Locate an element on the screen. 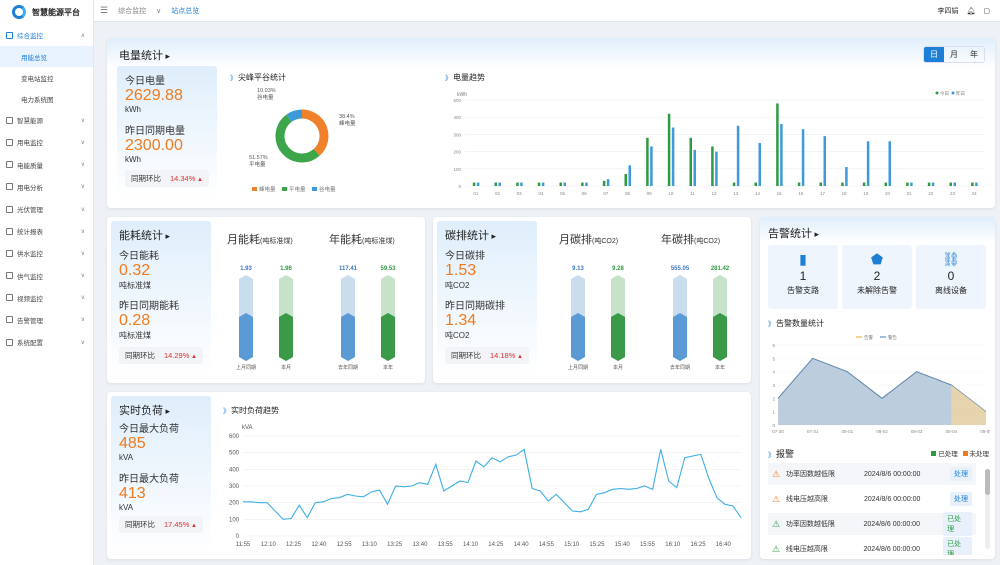  alarm-list-title: 报警 is located at coordinates (781, 453).